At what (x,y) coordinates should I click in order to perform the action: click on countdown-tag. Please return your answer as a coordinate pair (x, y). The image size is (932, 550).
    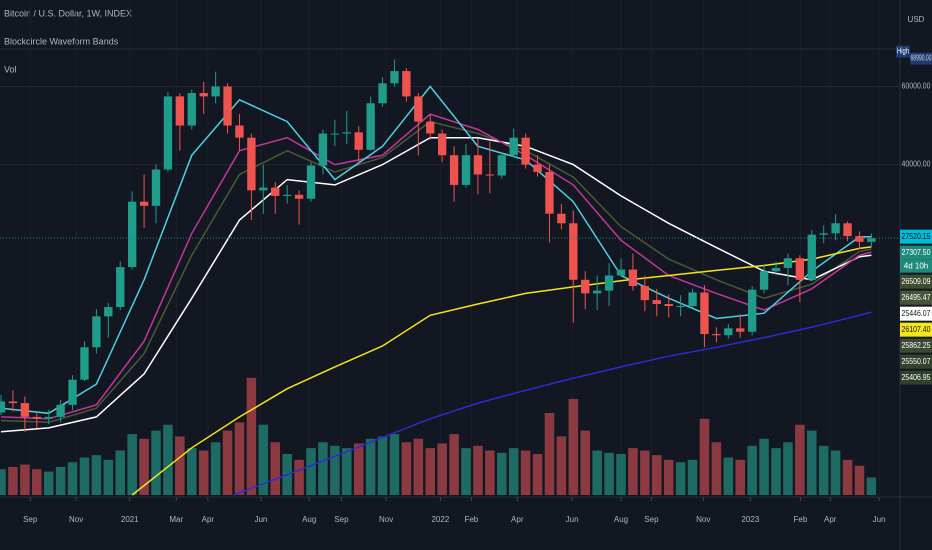
    Looking at the image, I should click on (916, 266).